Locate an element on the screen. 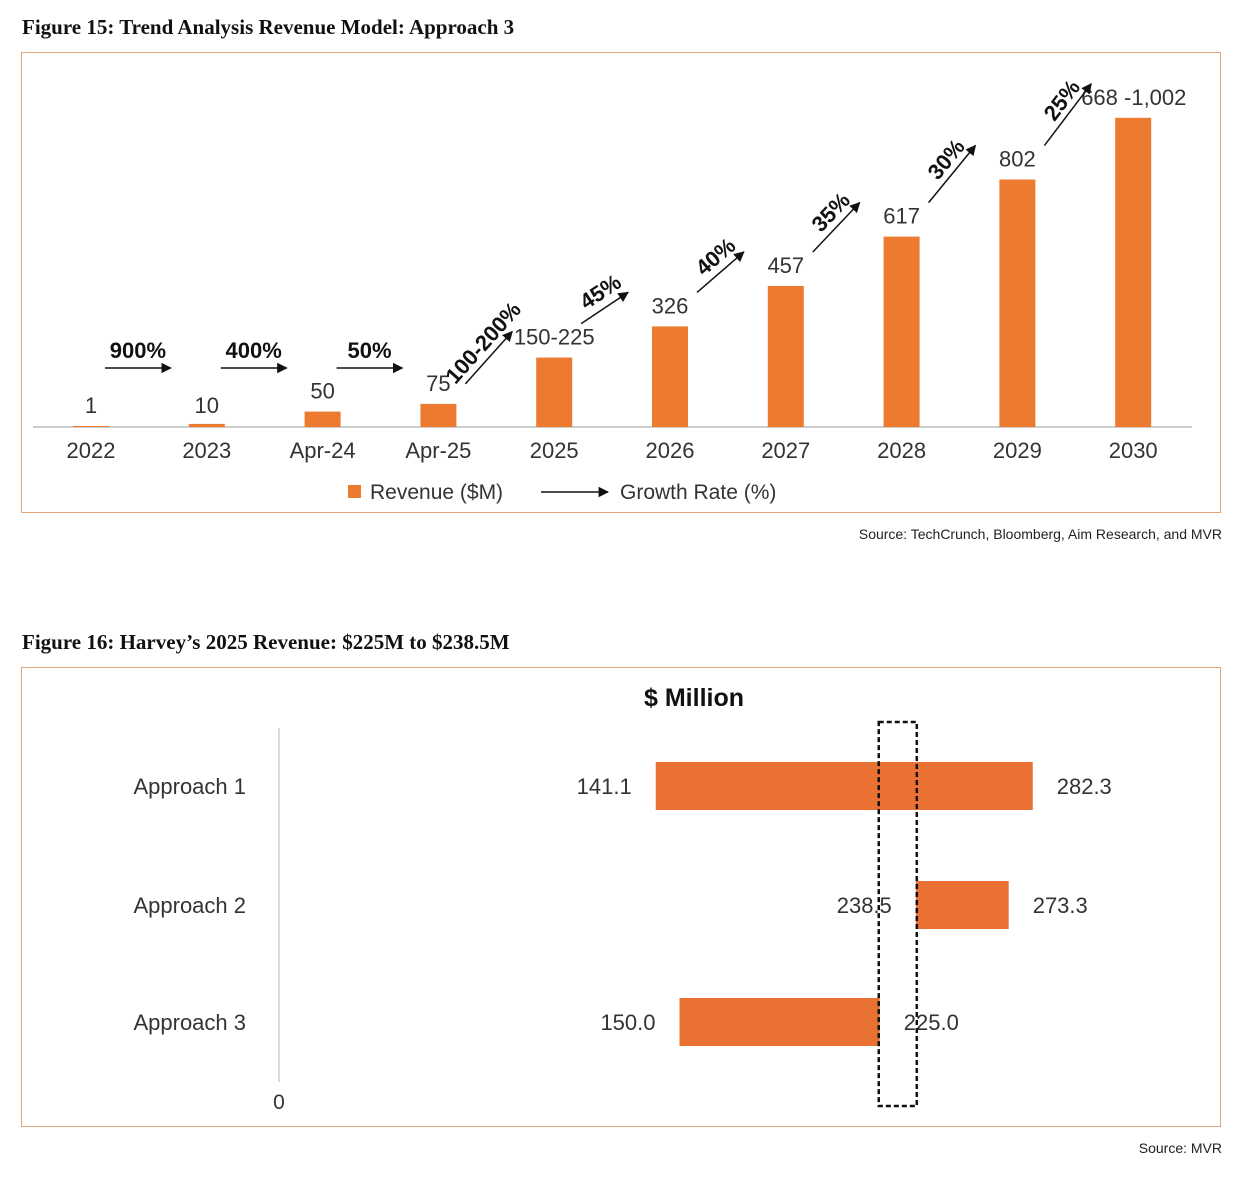 This screenshot has width=1246, height=1182. chart-title: $ Million is located at coordinates (694, 698).